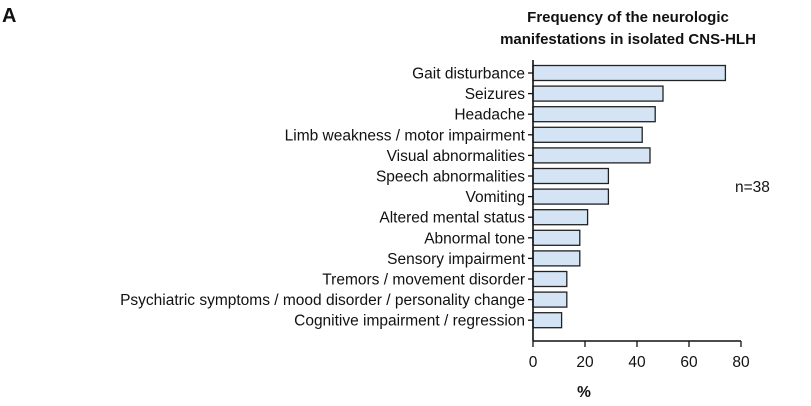 The image size is (811, 406). Describe the element at coordinates (452, 218) in the screenshot. I see `category-label: Altered mental status` at that location.